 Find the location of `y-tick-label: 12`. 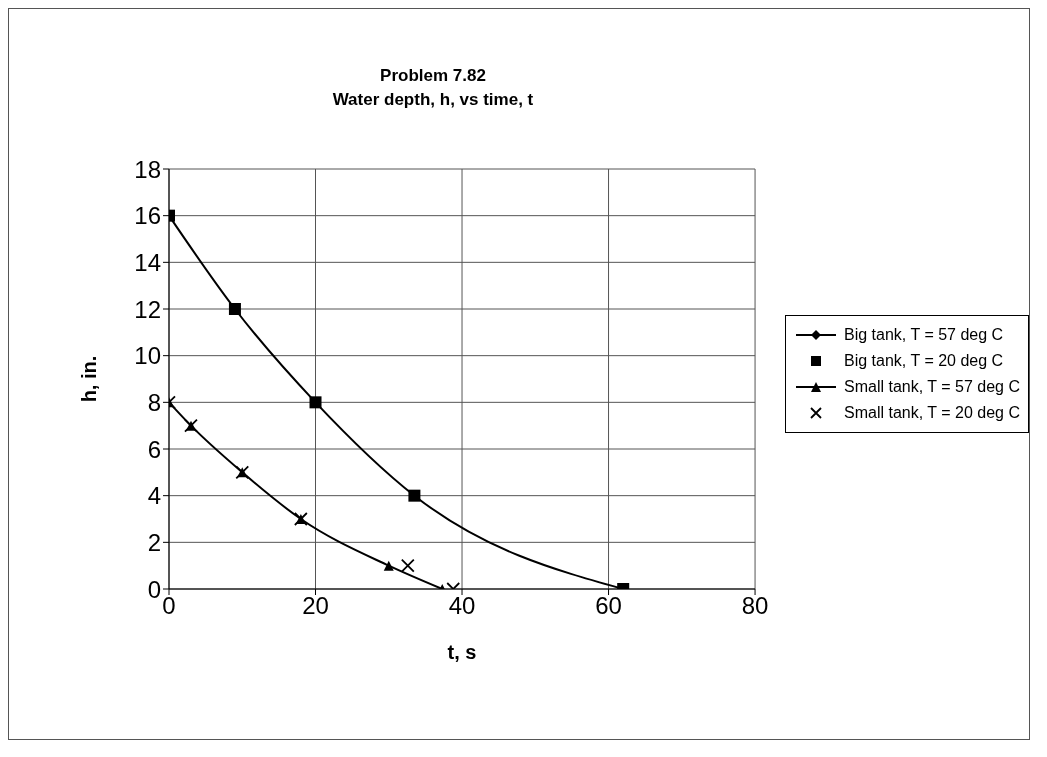

y-tick-label: 12 is located at coordinates (147, 309).